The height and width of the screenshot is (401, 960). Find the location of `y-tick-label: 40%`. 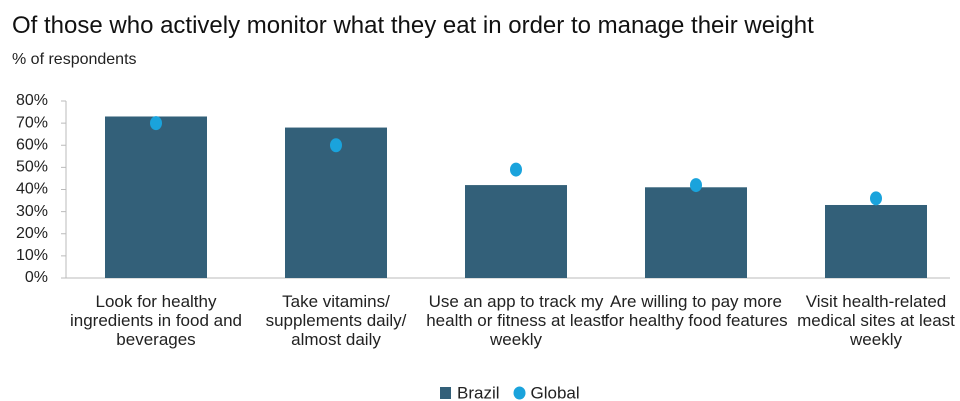

y-tick-label: 40% is located at coordinates (32, 189).